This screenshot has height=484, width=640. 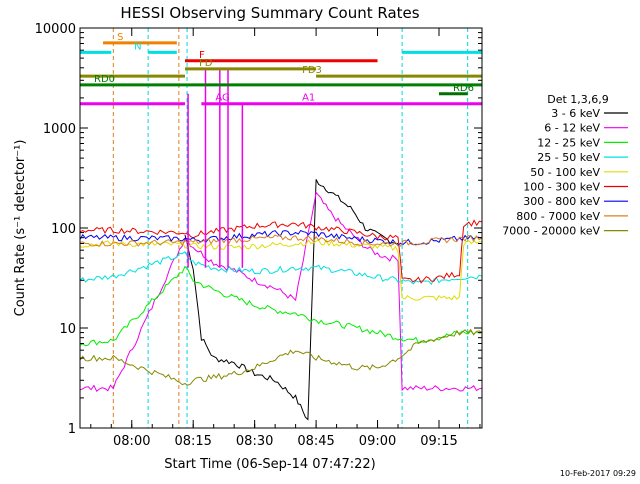 What do you see at coordinates (558, 216) in the screenshot?
I see `legend-label-7: 800 - 7000 keV` at bounding box center [558, 216].